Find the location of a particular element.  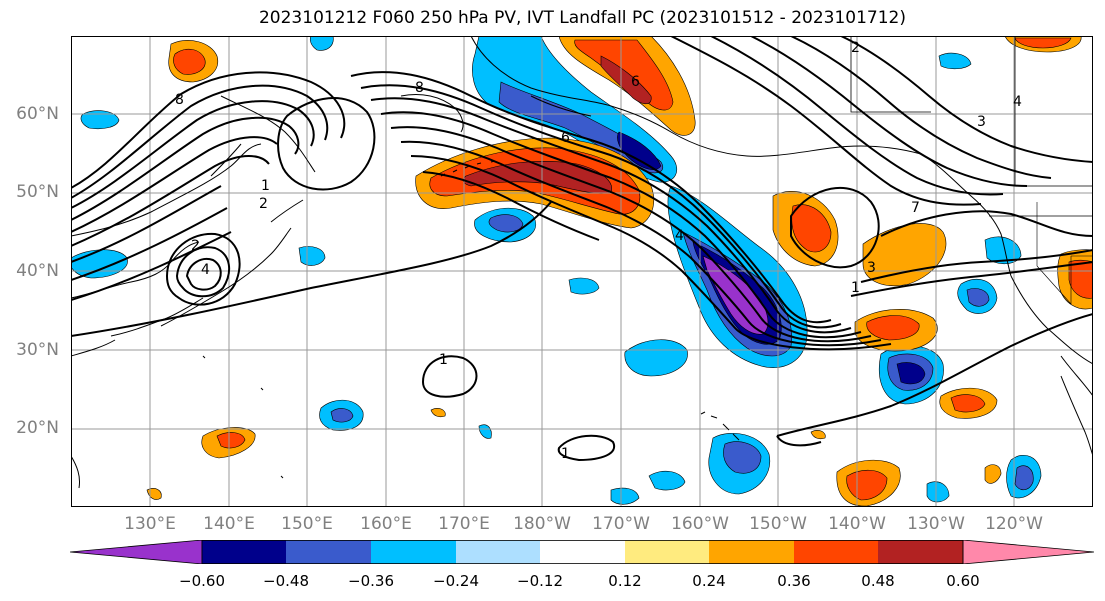

colorbar-tick: −0.24 is located at coordinates (456, 581).